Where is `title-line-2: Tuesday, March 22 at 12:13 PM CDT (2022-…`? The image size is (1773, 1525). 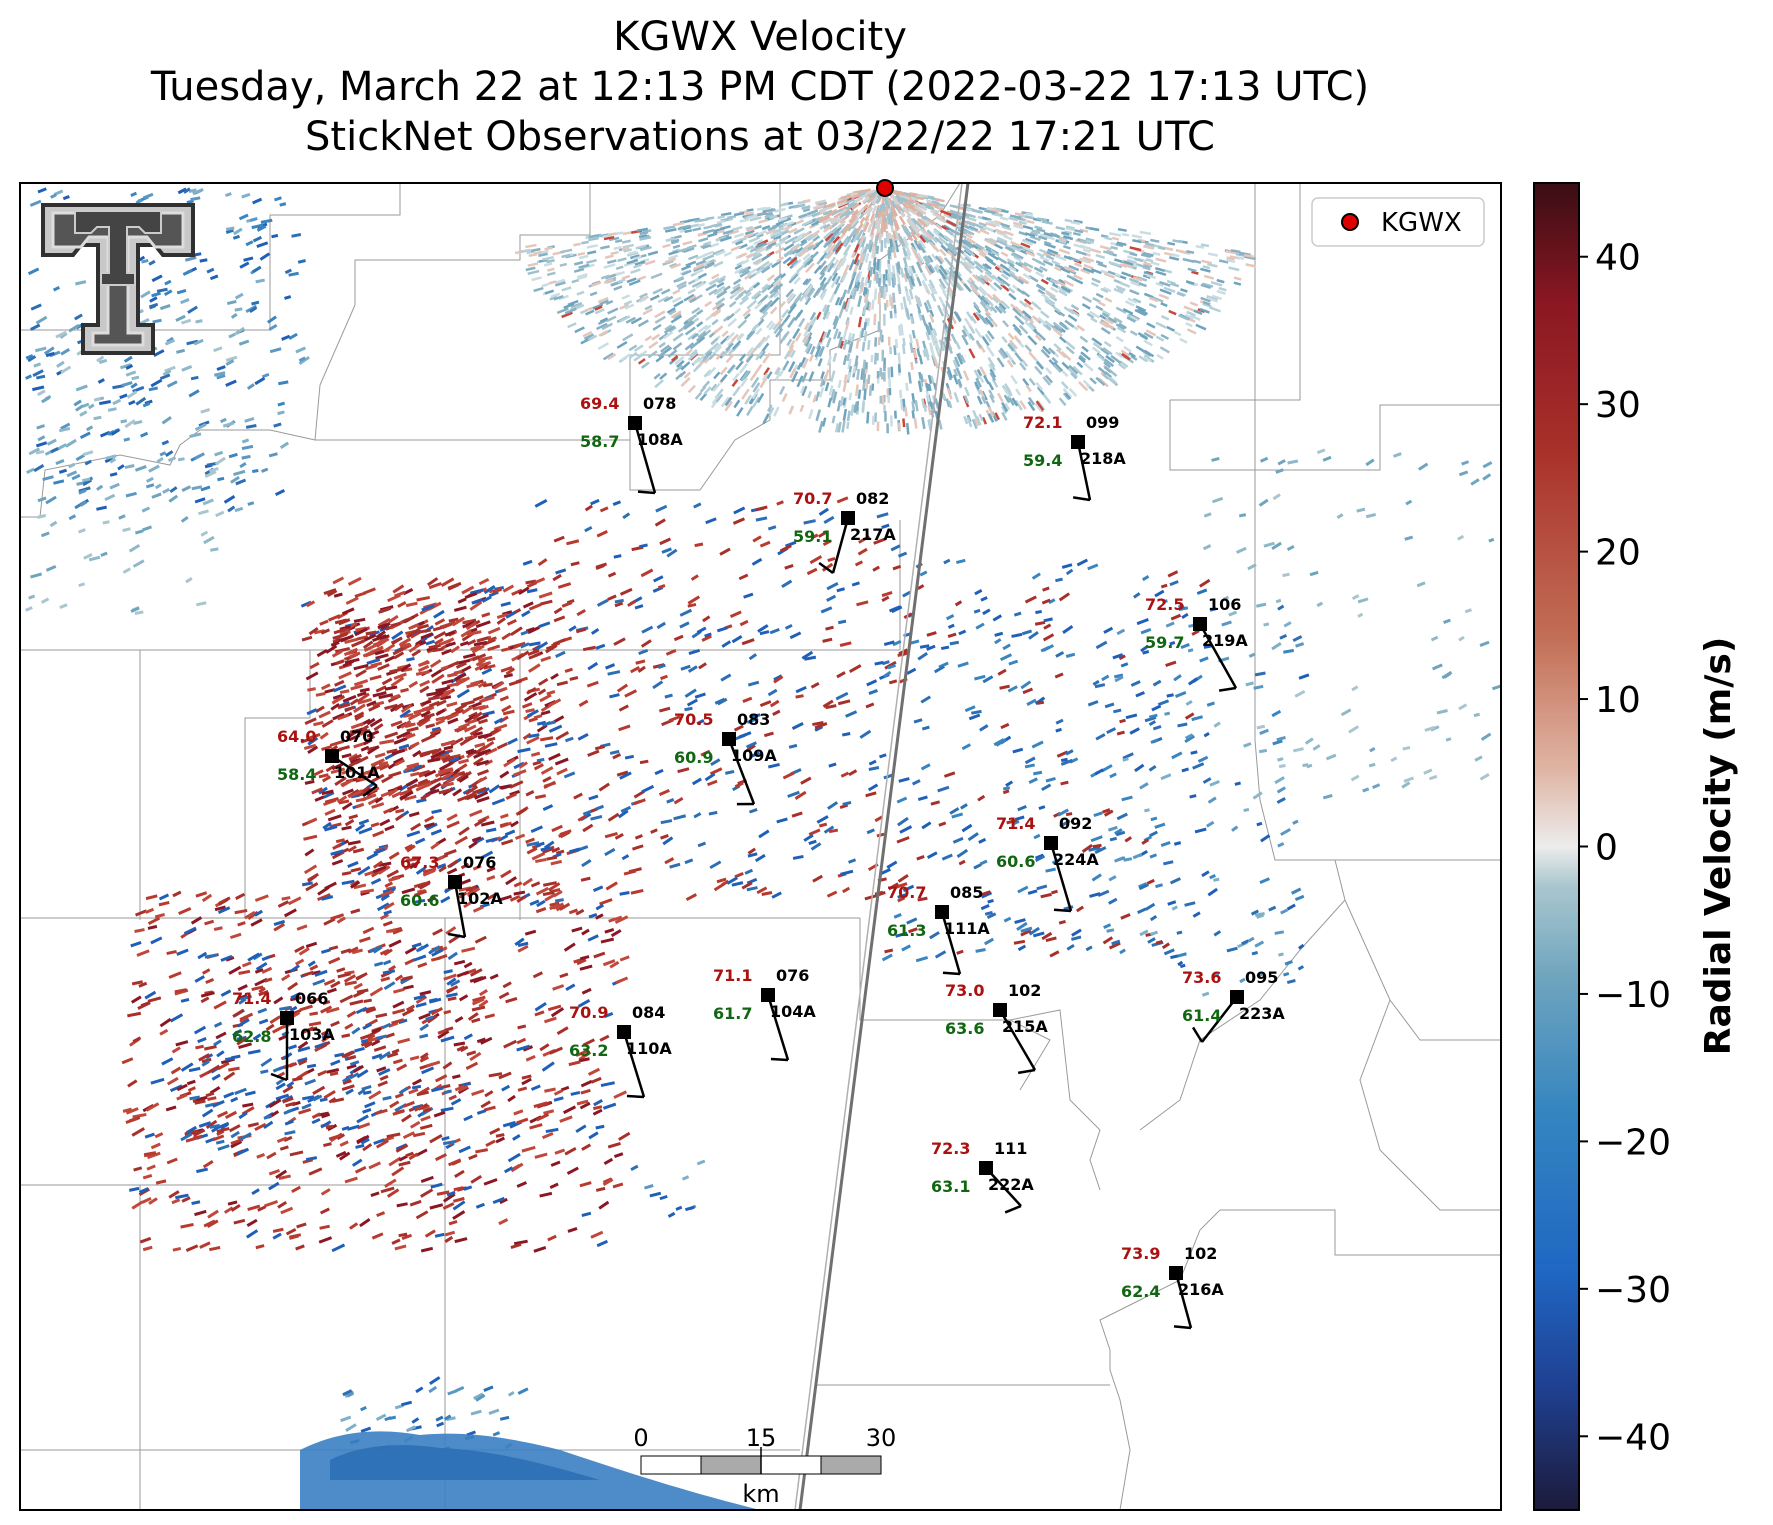 title-line-2: Tuesday, March 22 at 12:13 PM CDT (2022-… is located at coordinates (760, 87).